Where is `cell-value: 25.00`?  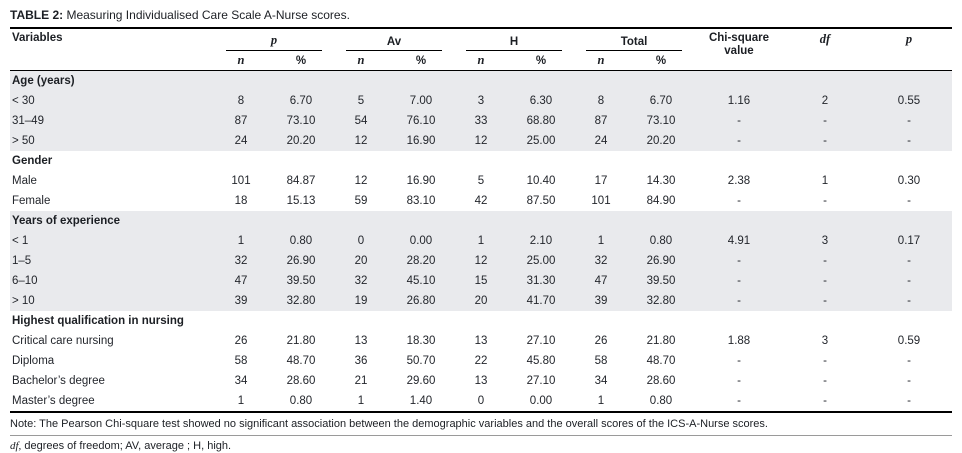
cell-value: 25.00 is located at coordinates (541, 261).